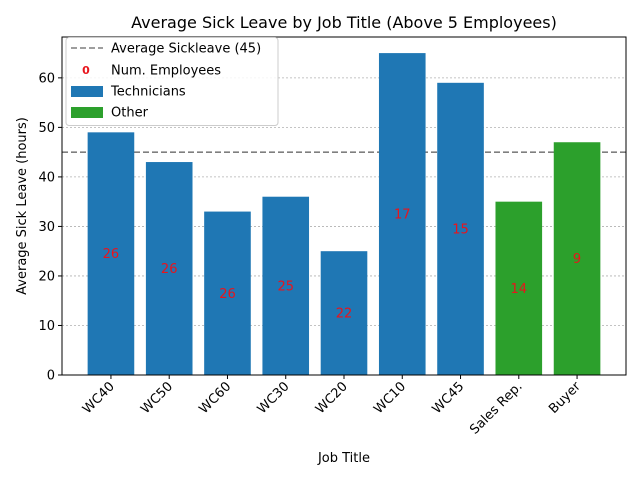 The image size is (640, 480). I want to click on y-tick-label: 0, so click(51, 376).